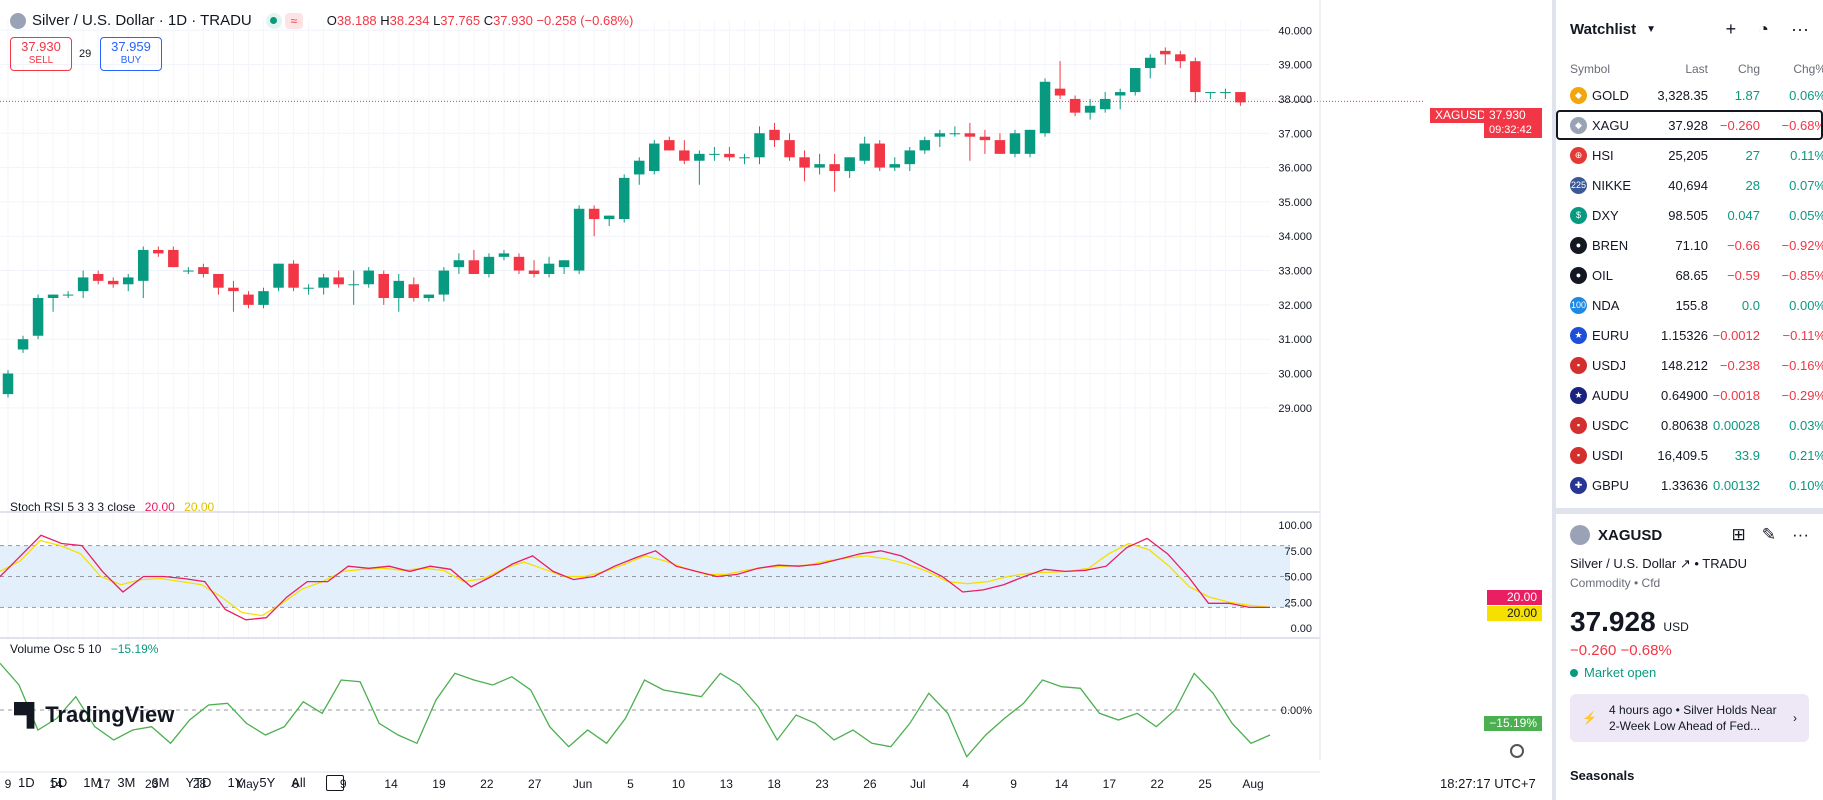  I want to click on market-open-icon, so click(273, 20).